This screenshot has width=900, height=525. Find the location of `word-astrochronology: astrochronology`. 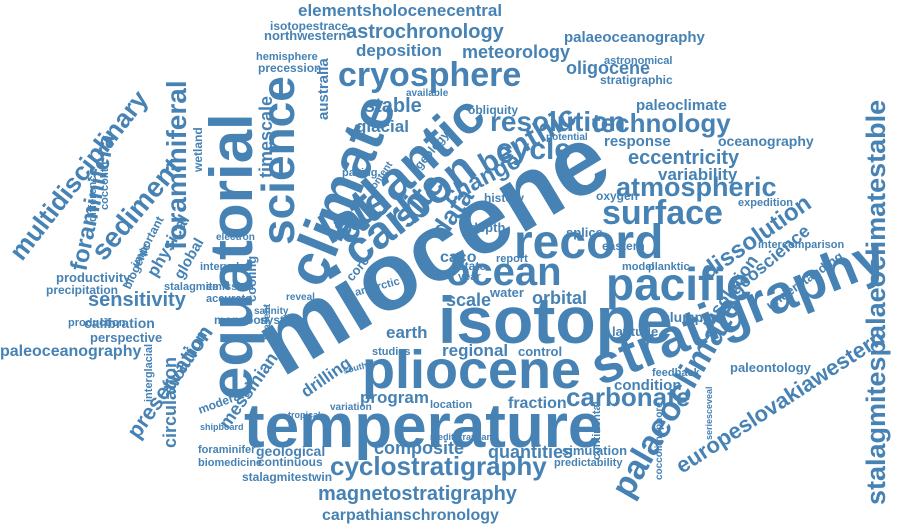

word-astrochronology: astrochronology is located at coordinates (425, 32).